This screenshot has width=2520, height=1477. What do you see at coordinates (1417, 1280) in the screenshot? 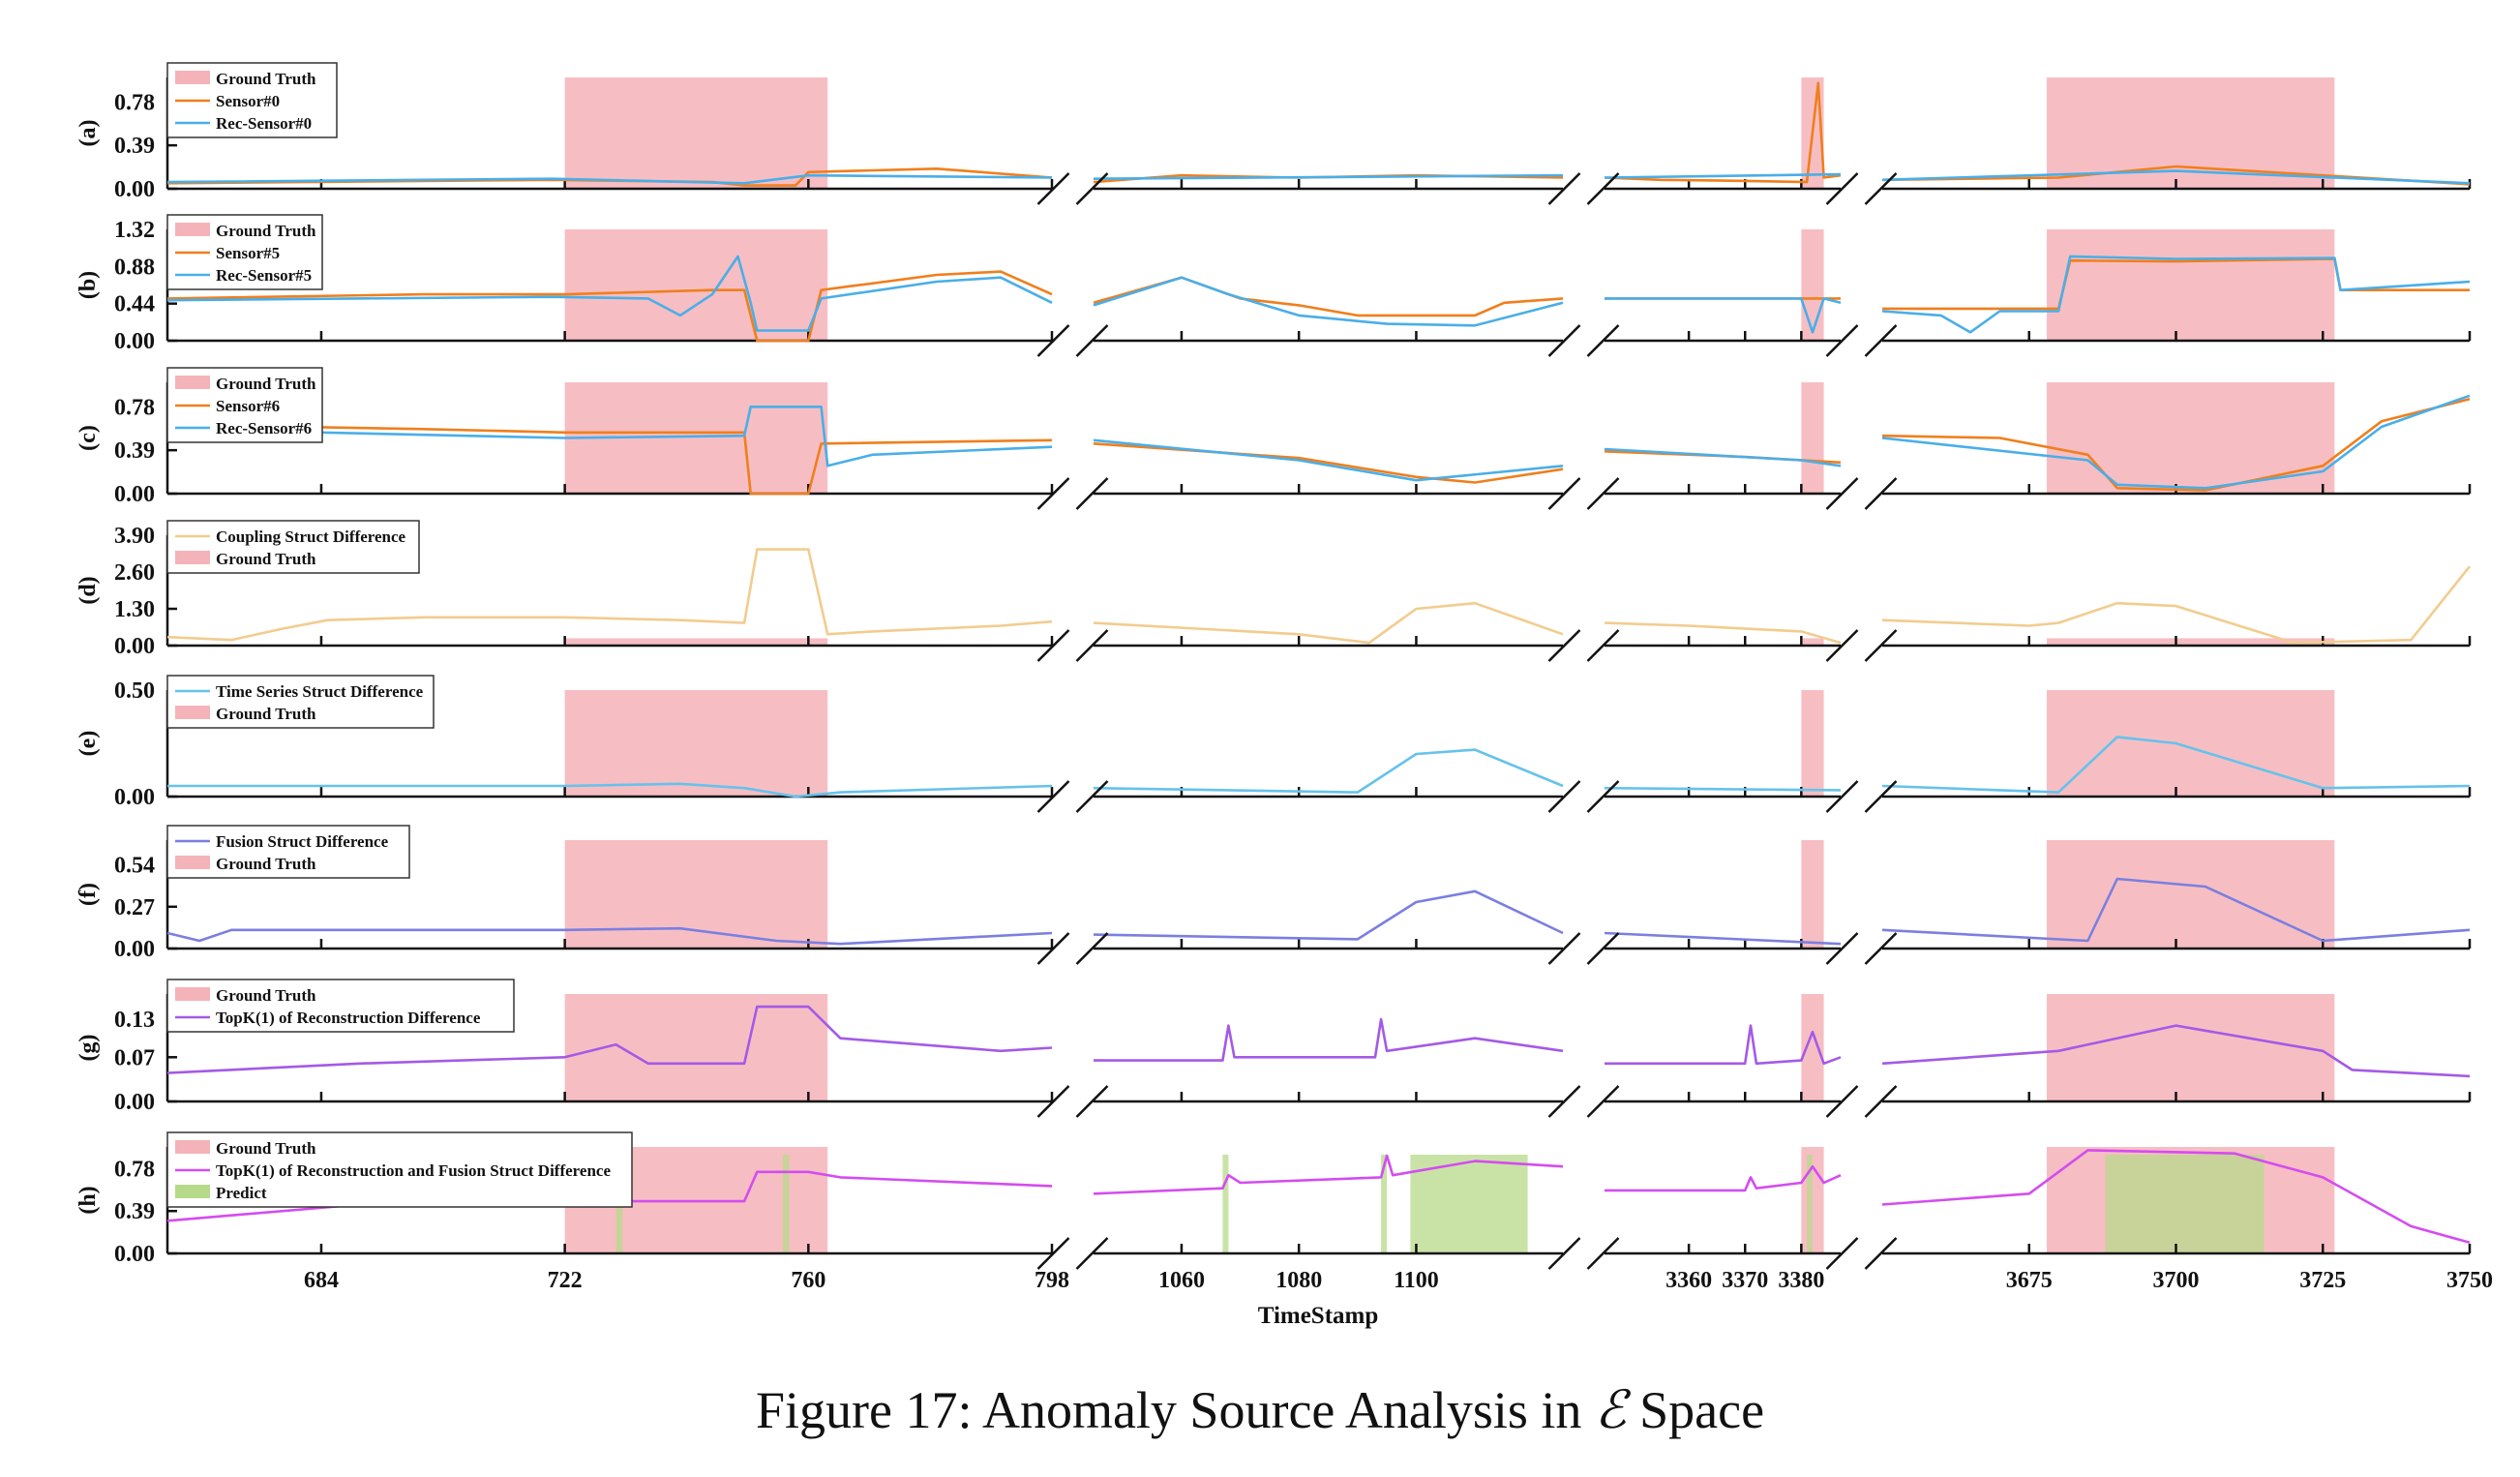
I see `x-tick-label: 1100` at bounding box center [1417, 1280].